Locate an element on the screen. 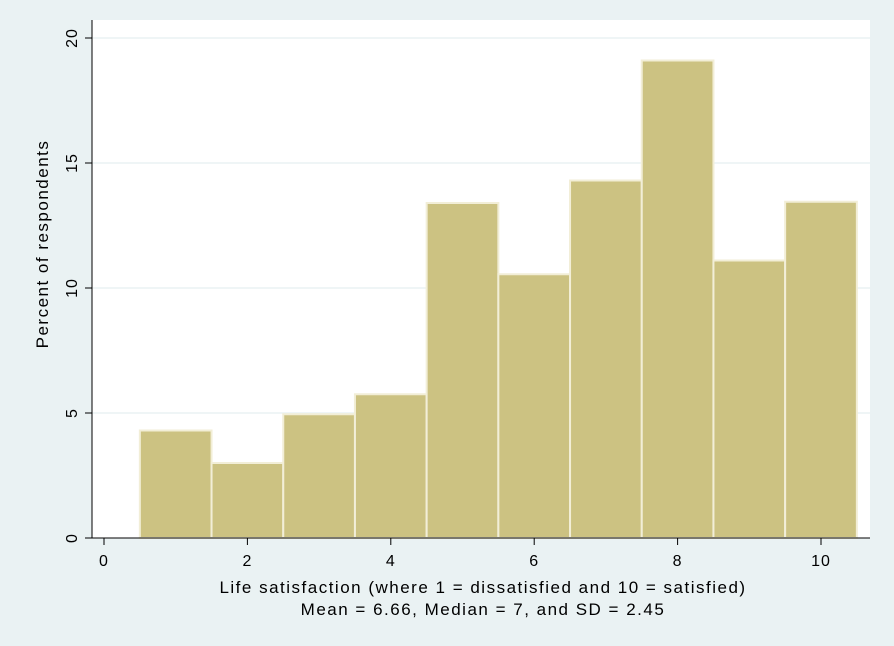  y-tick-label: 10 is located at coordinates (72, 288).